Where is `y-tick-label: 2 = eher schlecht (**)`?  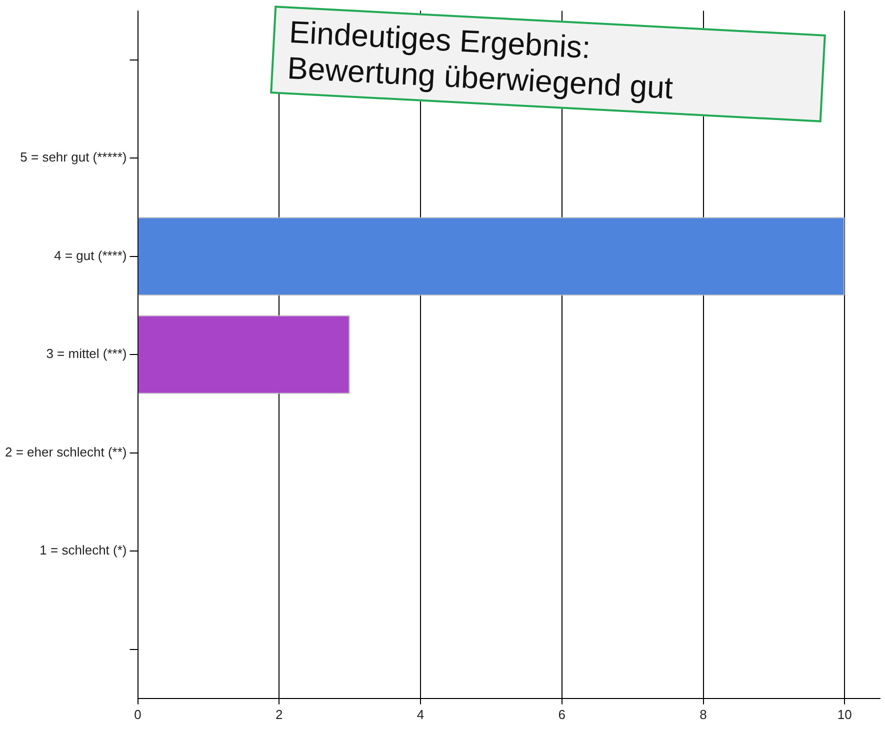
y-tick-label: 2 = eher schlecht (**) is located at coordinates (65, 452).